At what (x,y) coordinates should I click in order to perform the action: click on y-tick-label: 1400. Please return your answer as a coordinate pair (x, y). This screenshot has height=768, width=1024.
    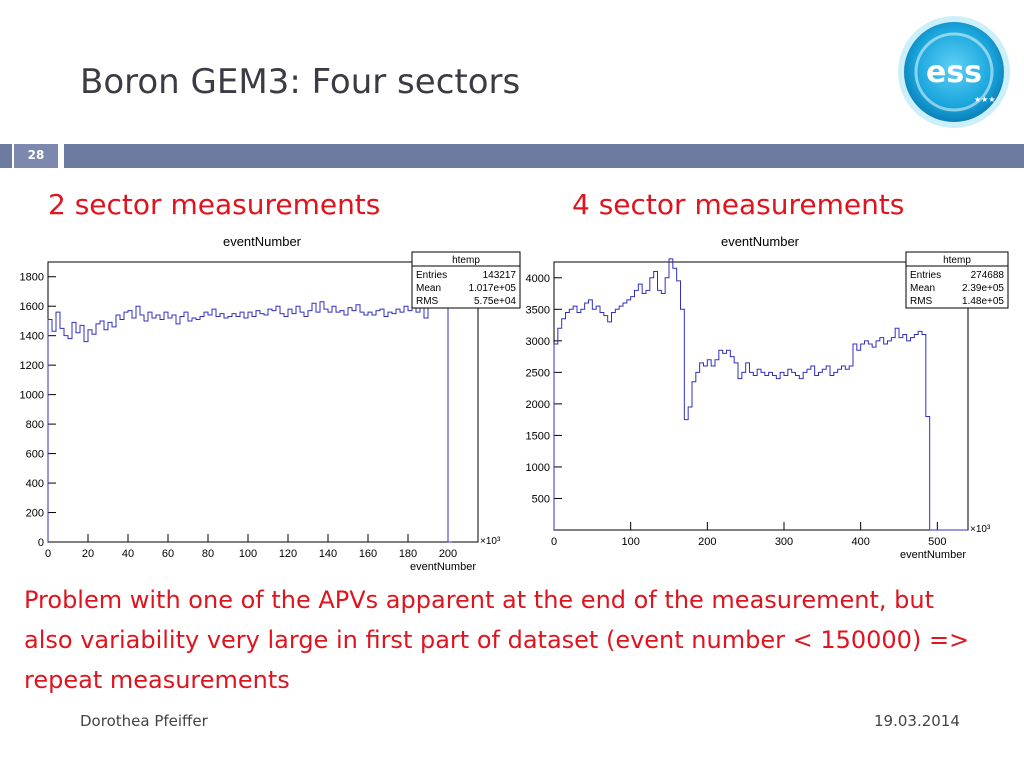
    Looking at the image, I should click on (32, 337).